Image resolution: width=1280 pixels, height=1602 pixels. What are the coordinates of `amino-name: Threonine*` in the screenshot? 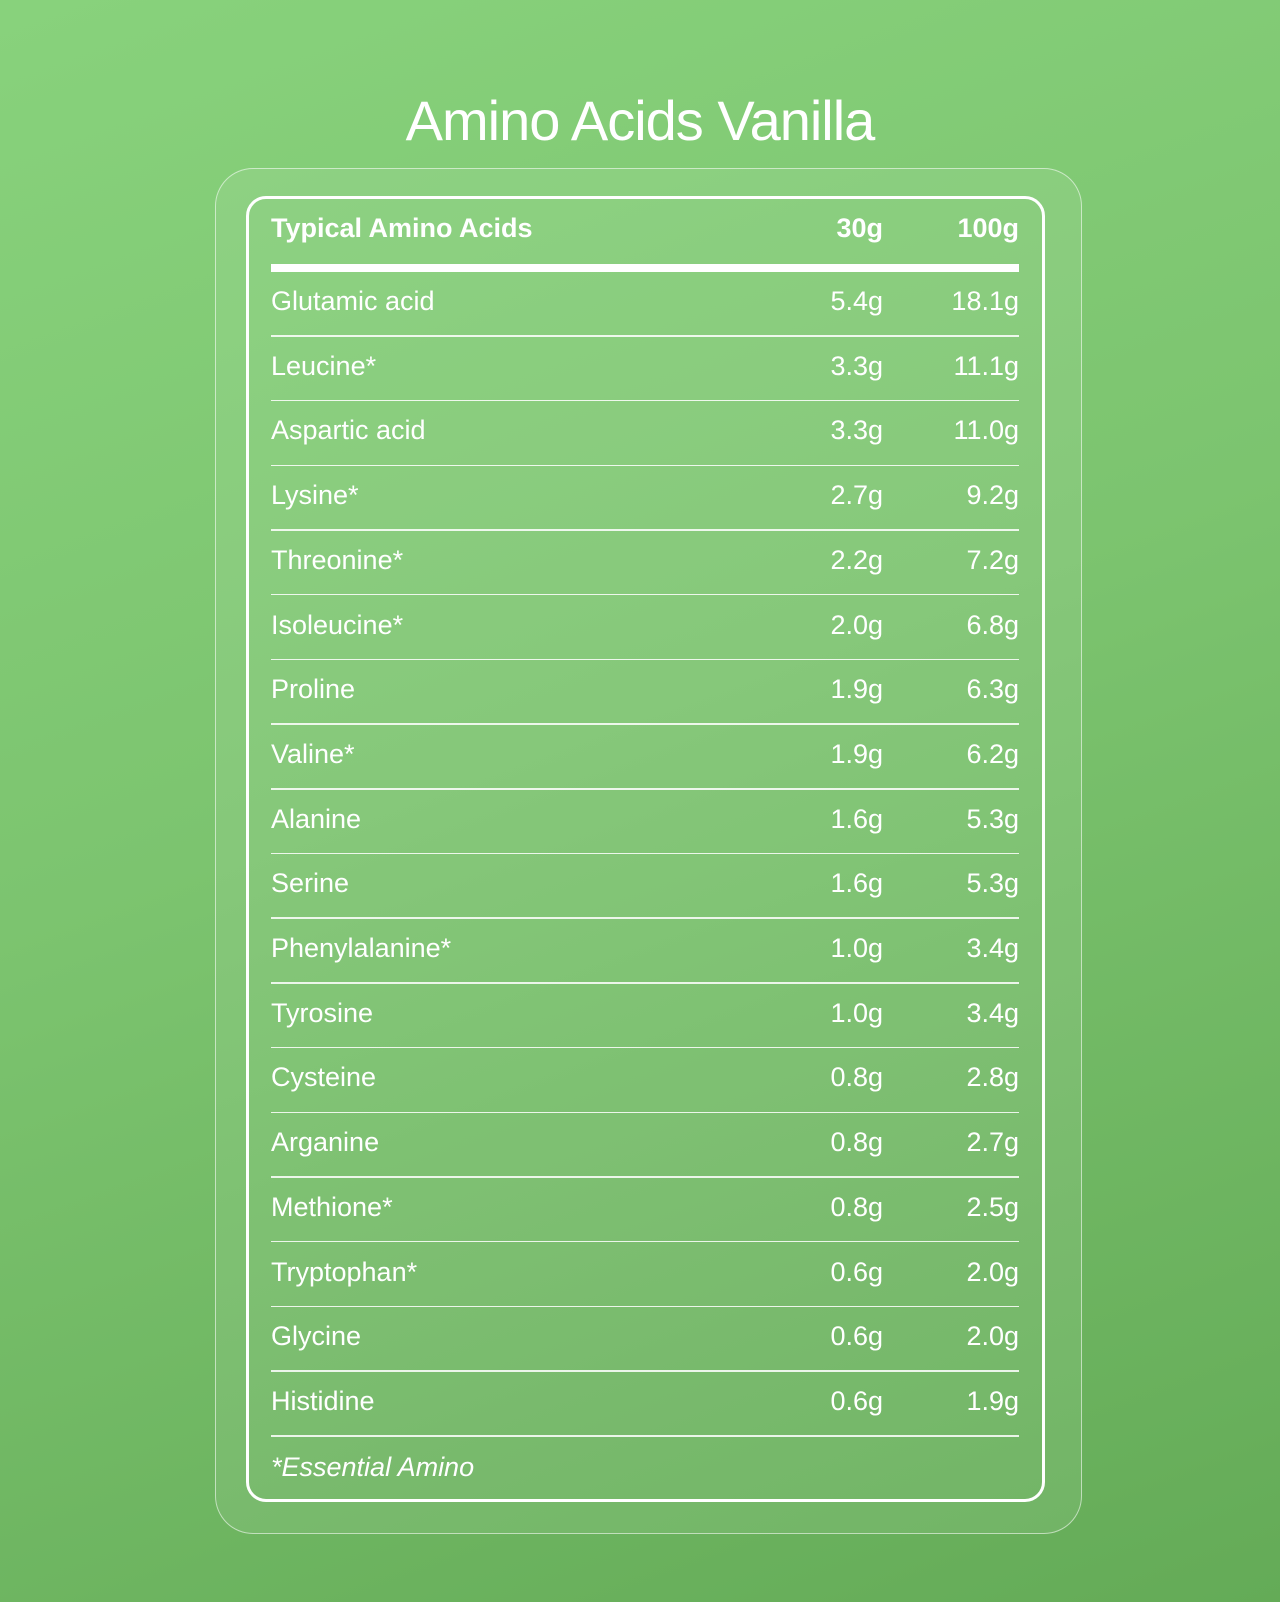 It's located at (337, 559).